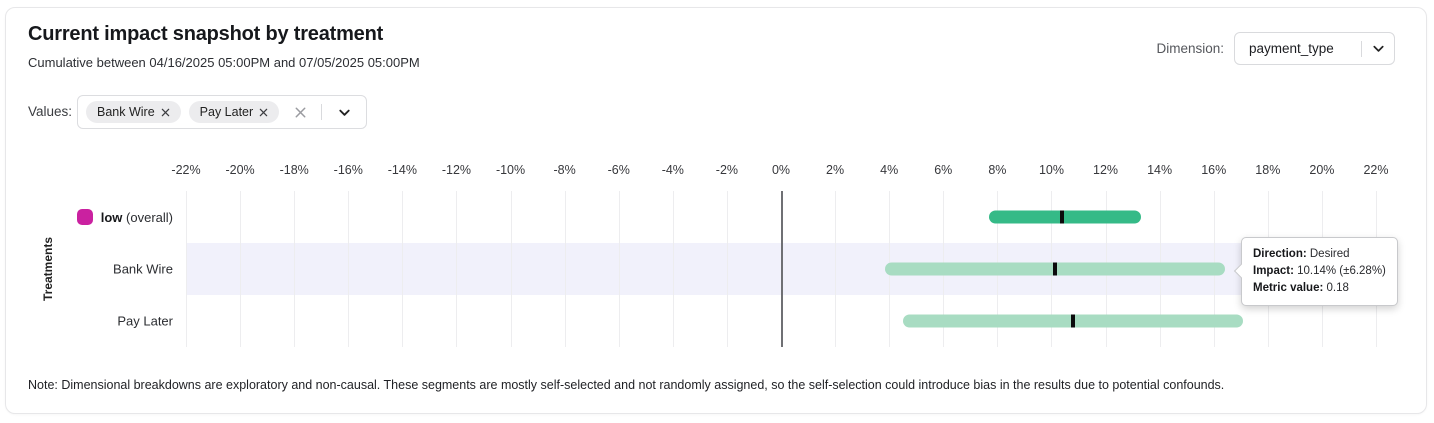  What do you see at coordinates (785, 217) in the screenshot?
I see `row-band` at bounding box center [785, 217].